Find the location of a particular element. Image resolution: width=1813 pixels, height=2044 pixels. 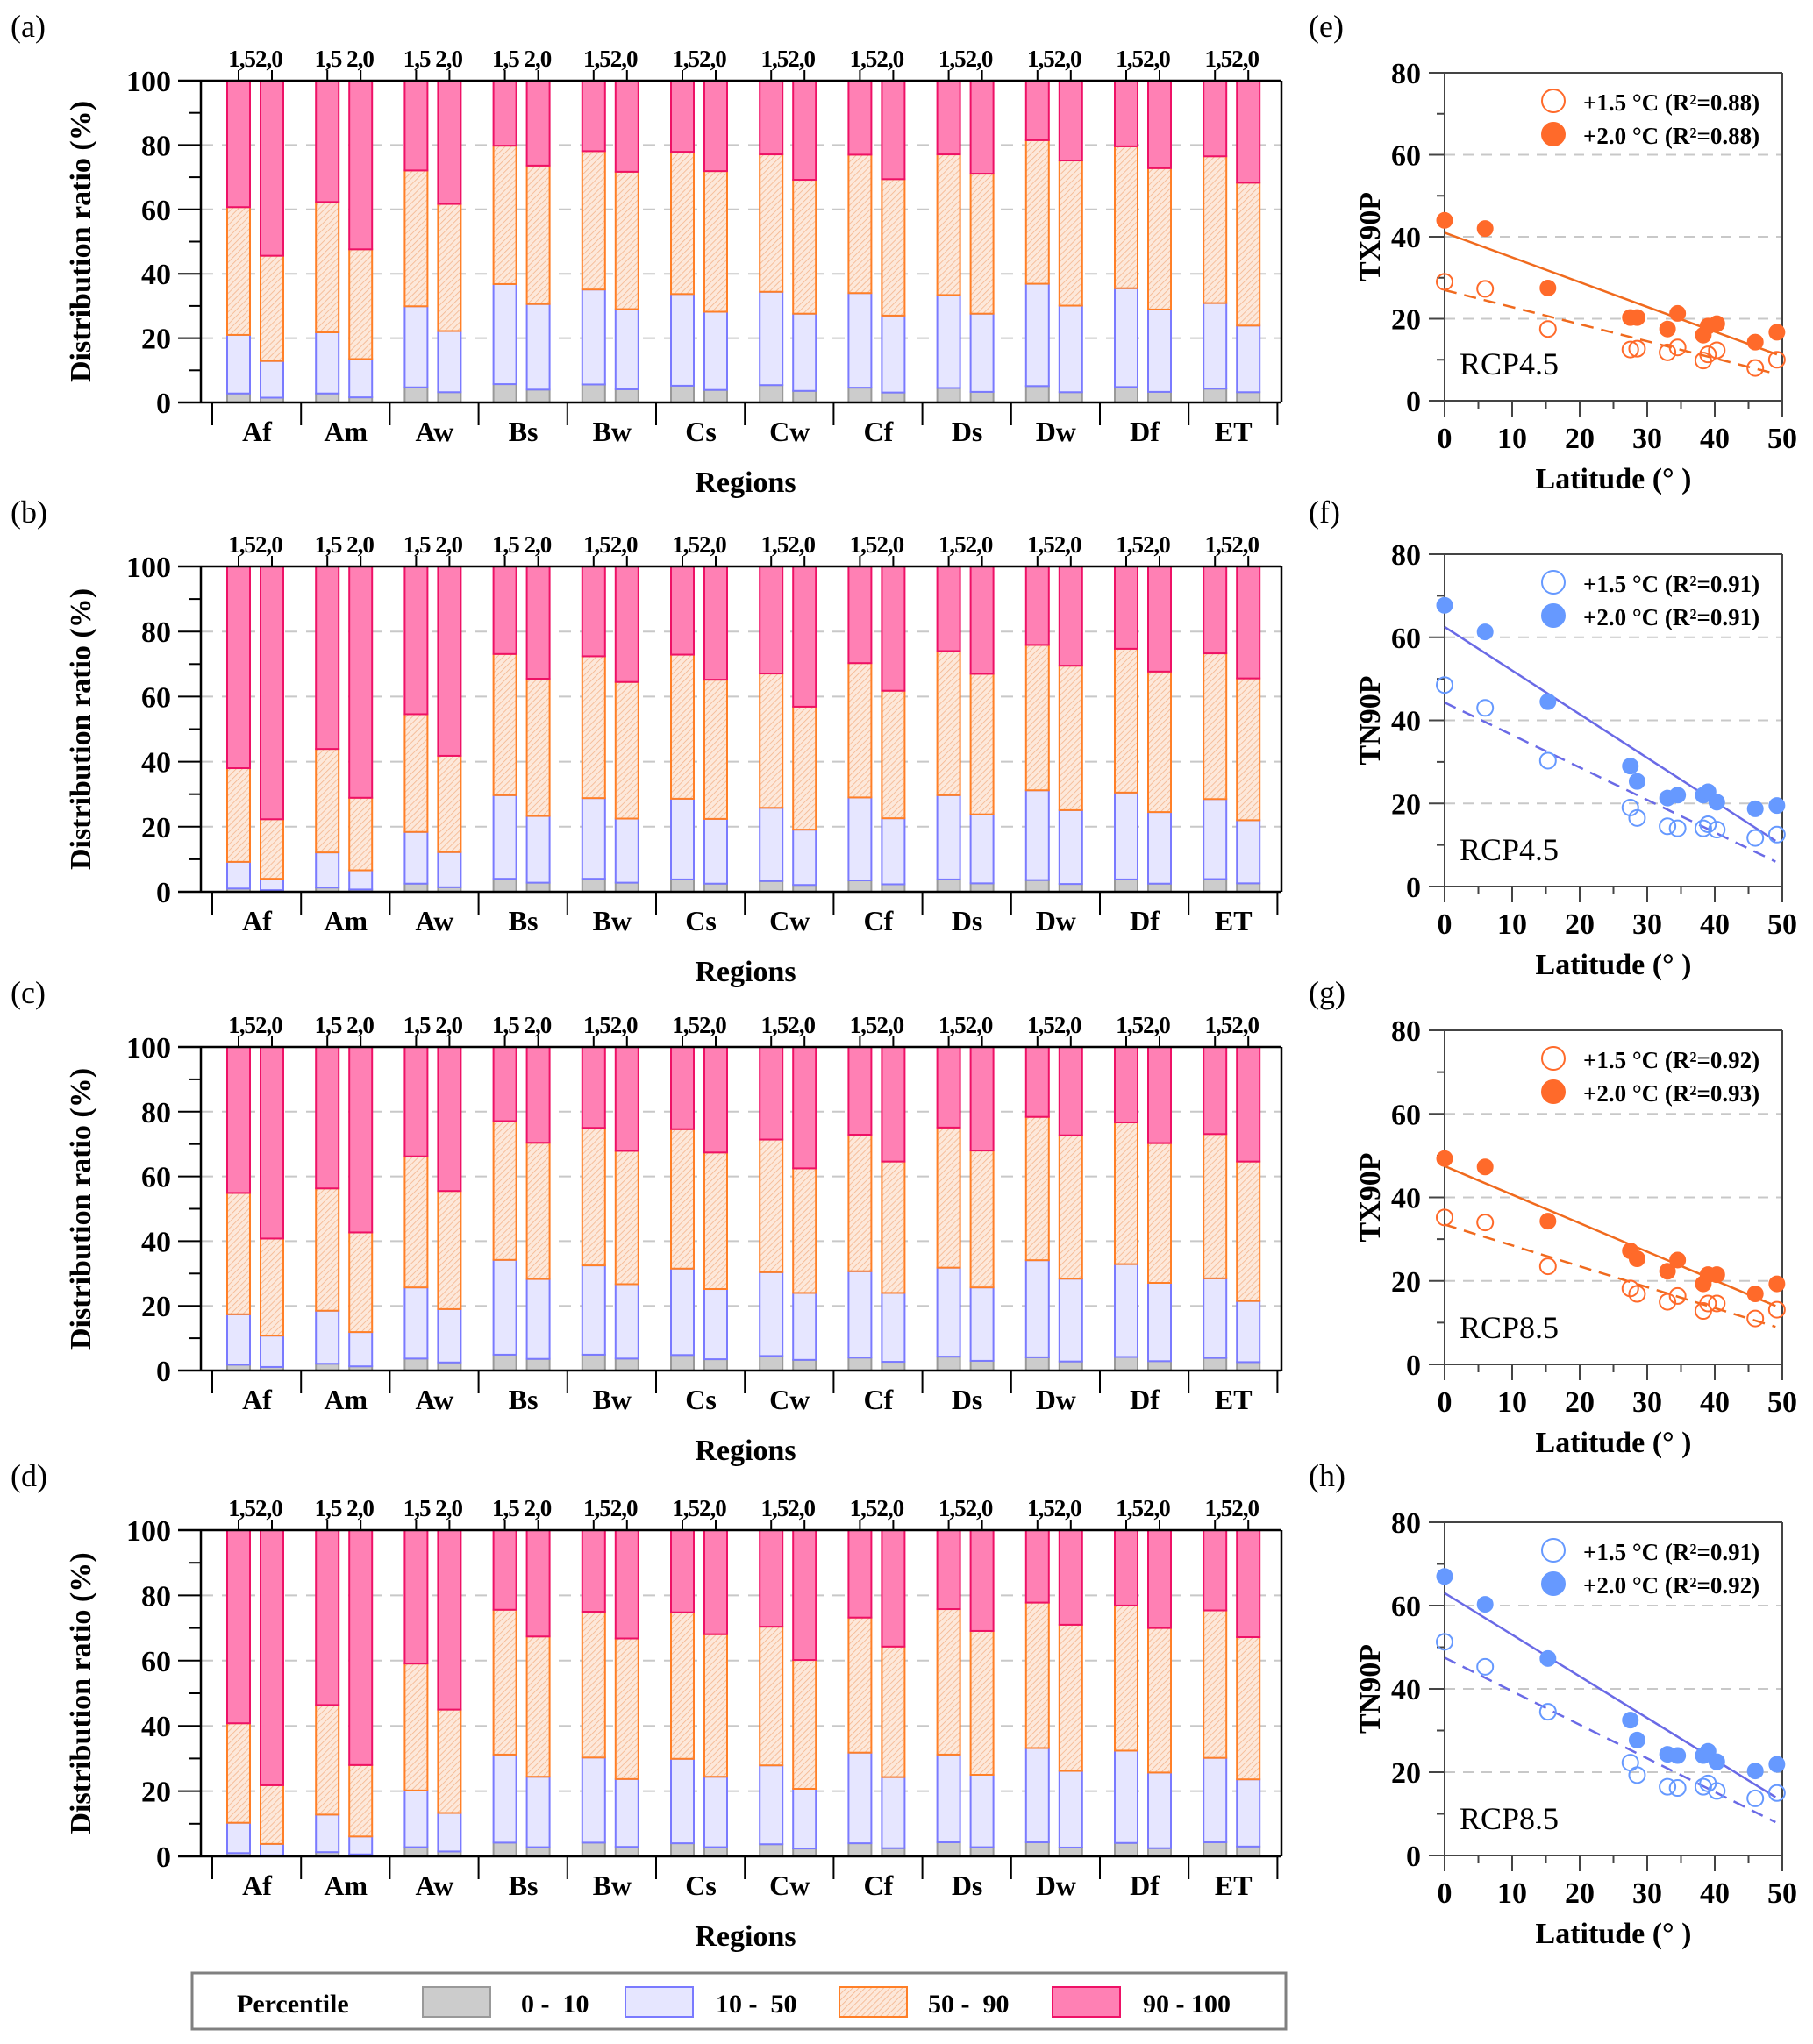

y-tick-label: 40 is located at coordinates (156, 275).